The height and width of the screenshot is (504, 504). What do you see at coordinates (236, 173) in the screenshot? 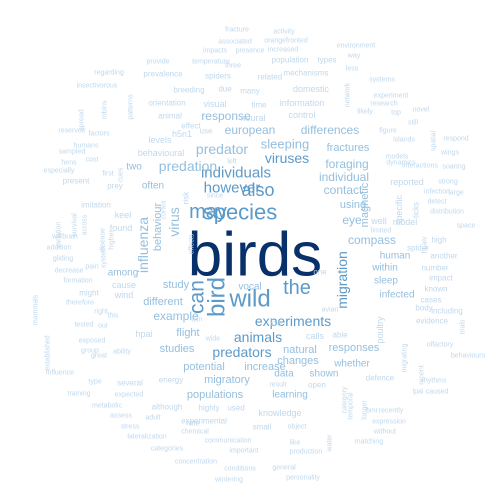
I see `word-individuals: individuals` at bounding box center [236, 173].